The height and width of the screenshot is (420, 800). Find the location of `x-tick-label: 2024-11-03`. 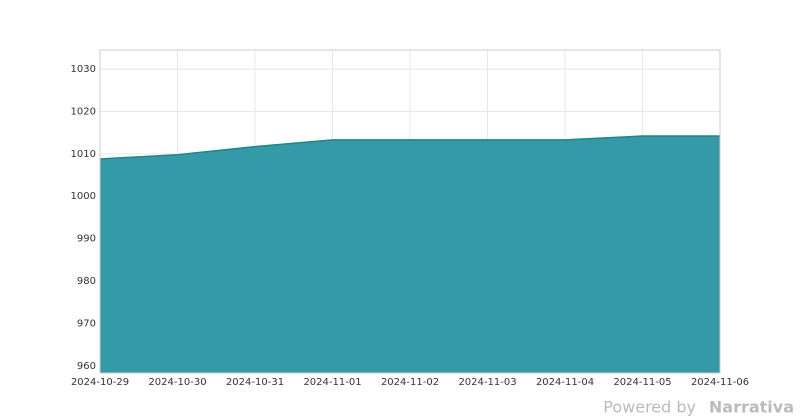

x-tick-label: 2024-11-03 is located at coordinates (487, 382).